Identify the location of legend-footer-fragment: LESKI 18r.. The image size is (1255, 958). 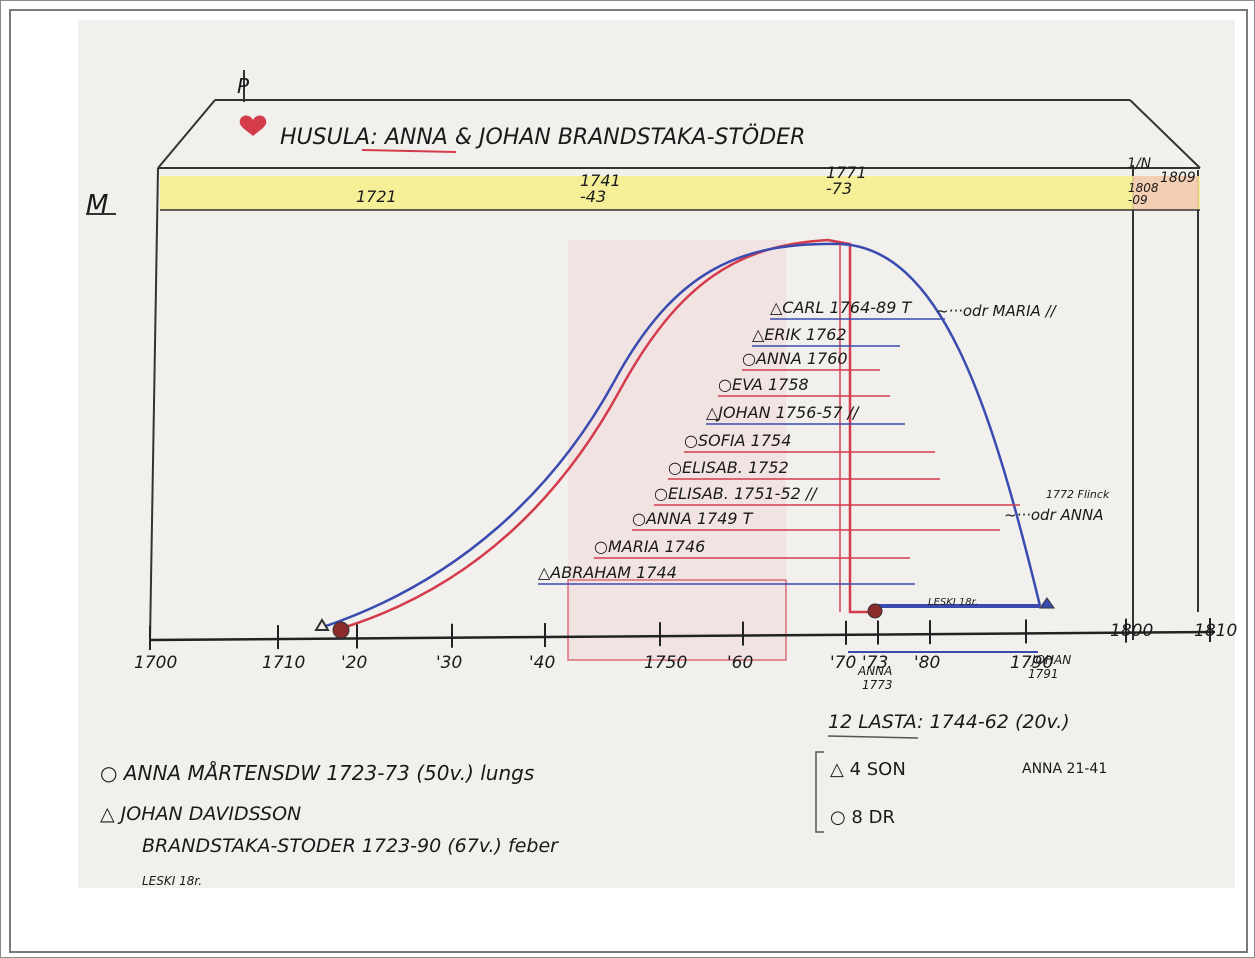
(172, 881).